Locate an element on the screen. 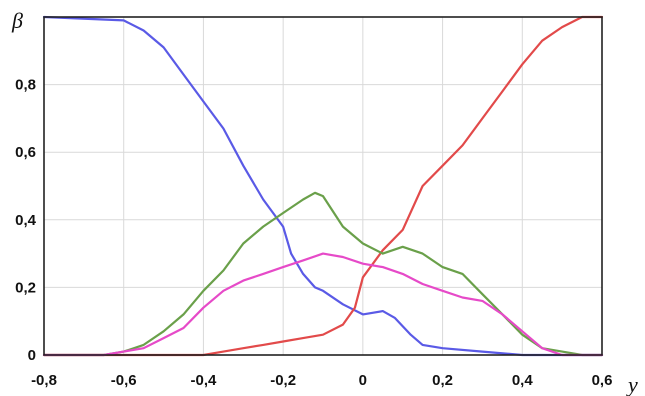 The height and width of the screenshot is (396, 645). y-axis-ticks: 0 0,2 0,4 0,6 0,8 is located at coordinates (26, 220).